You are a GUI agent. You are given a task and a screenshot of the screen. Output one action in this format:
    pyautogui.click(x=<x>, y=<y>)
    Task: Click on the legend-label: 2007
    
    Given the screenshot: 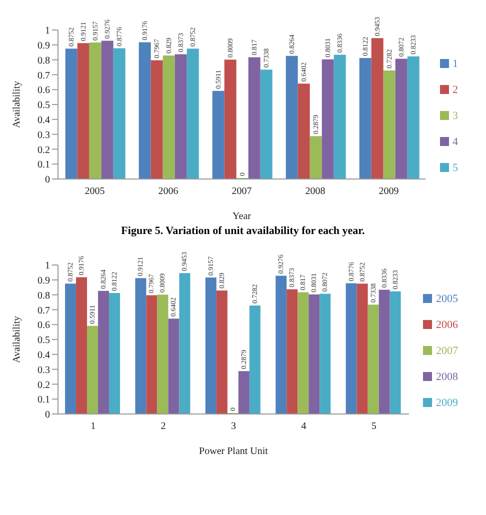 What is the action you would take?
    pyautogui.click(x=447, y=350)
    